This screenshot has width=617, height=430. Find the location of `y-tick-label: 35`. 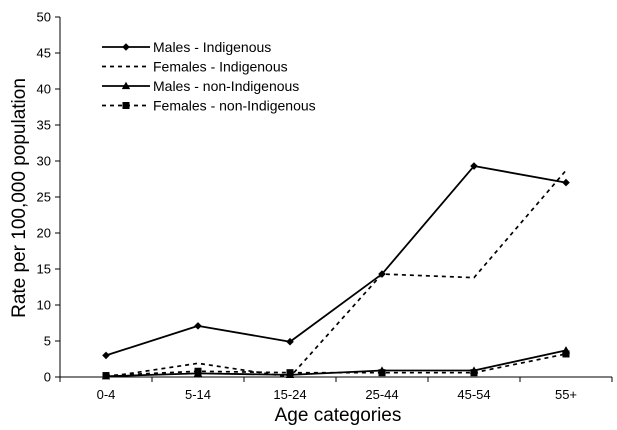

y-tick-label: 35 is located at coordinates (44, 125).